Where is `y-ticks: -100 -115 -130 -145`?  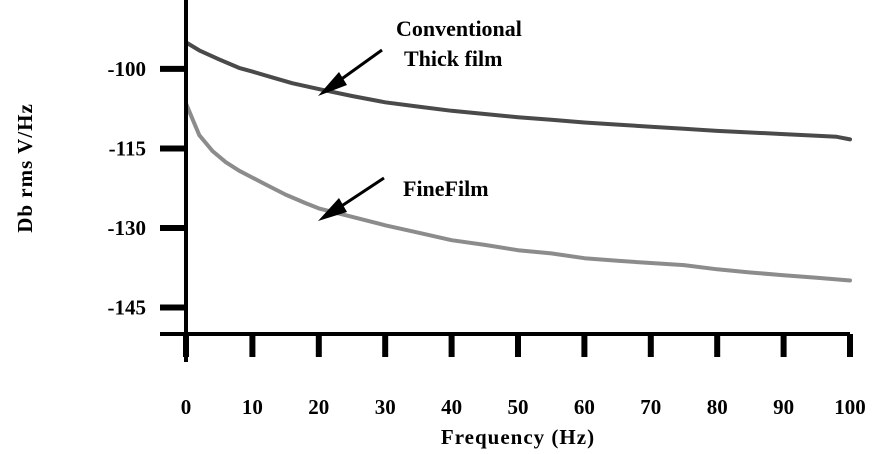
y-ticks: -100 -115 -130 -145 is located at coordinates (147, 188).